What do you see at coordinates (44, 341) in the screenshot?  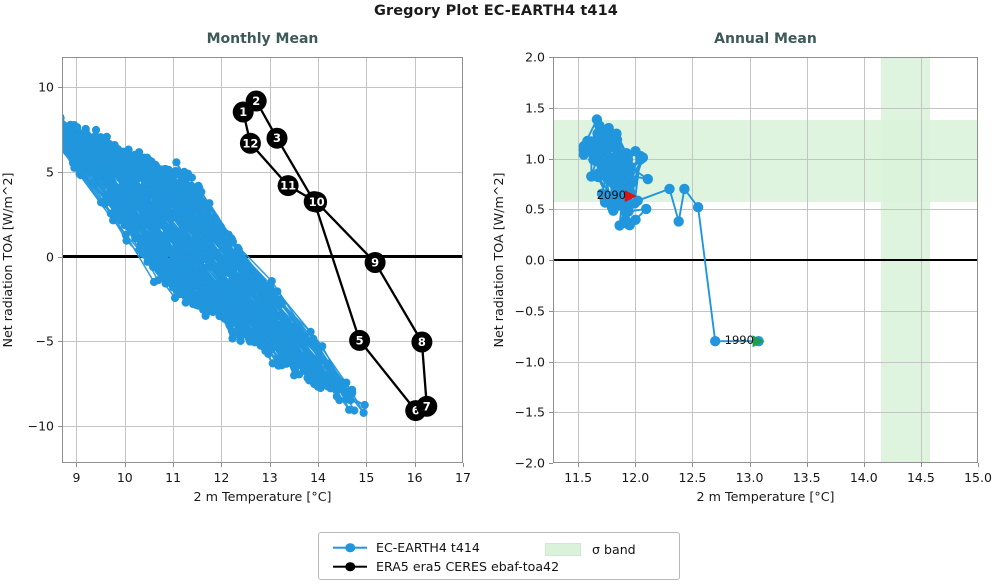 I see `y-tick-label: −5` at bounding box center [44, 341].